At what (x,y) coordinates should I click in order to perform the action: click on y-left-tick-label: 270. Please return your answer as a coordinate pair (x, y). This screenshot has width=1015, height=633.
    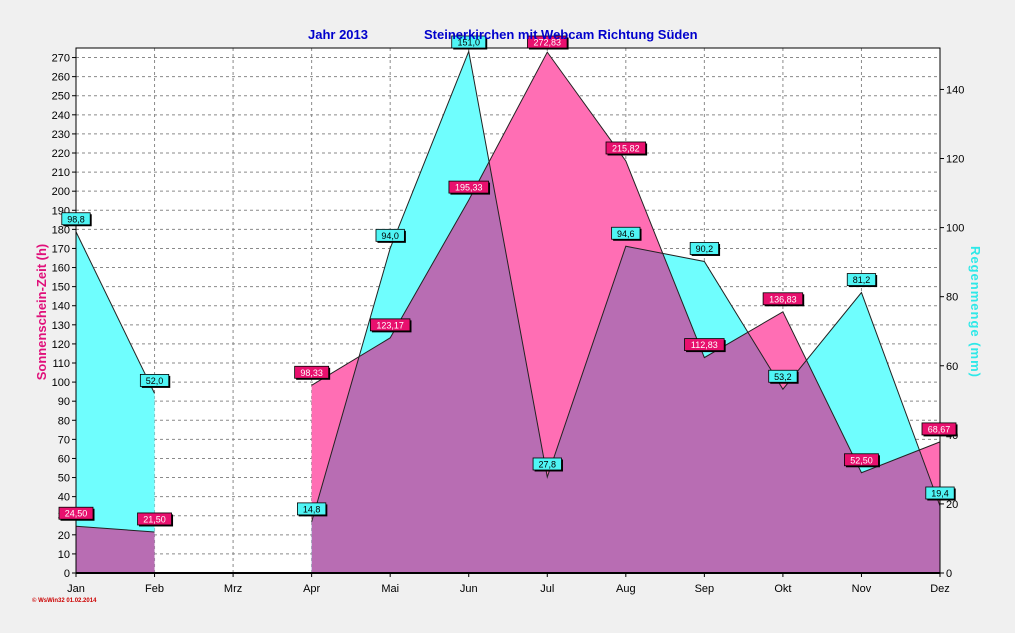
    Looking at the image, I should click on (61, 59).